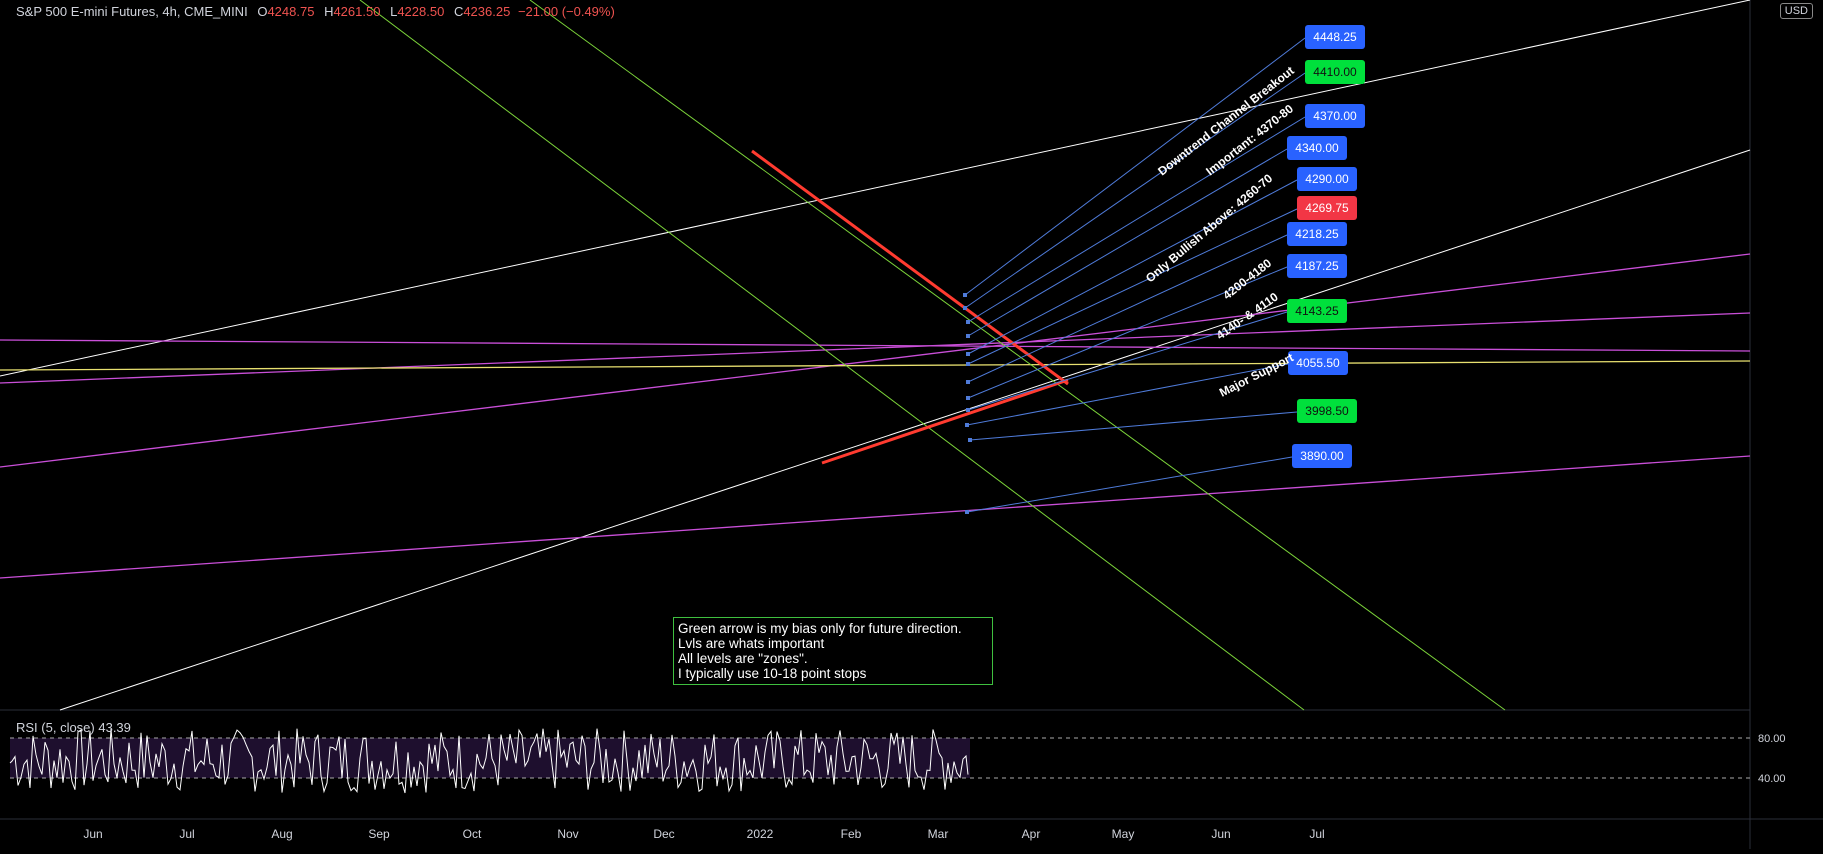 The height and width of the screenshot is (854, 1823). What do you see at coordinates (421, 11) in the screenshot?
I see `low-value: 4228.50` at bounding box center [421, 11].